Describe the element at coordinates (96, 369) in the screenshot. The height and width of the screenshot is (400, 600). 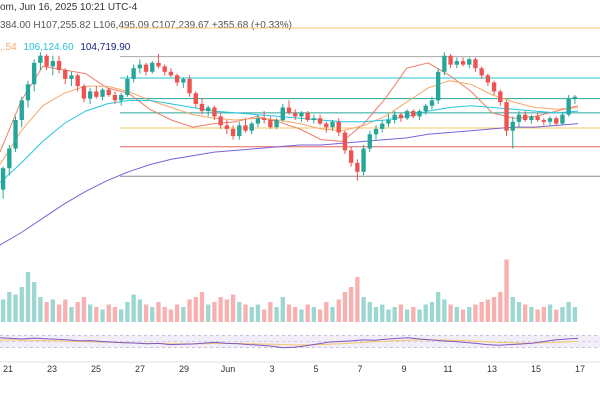
I see `x-tick-label: 25` at that location.